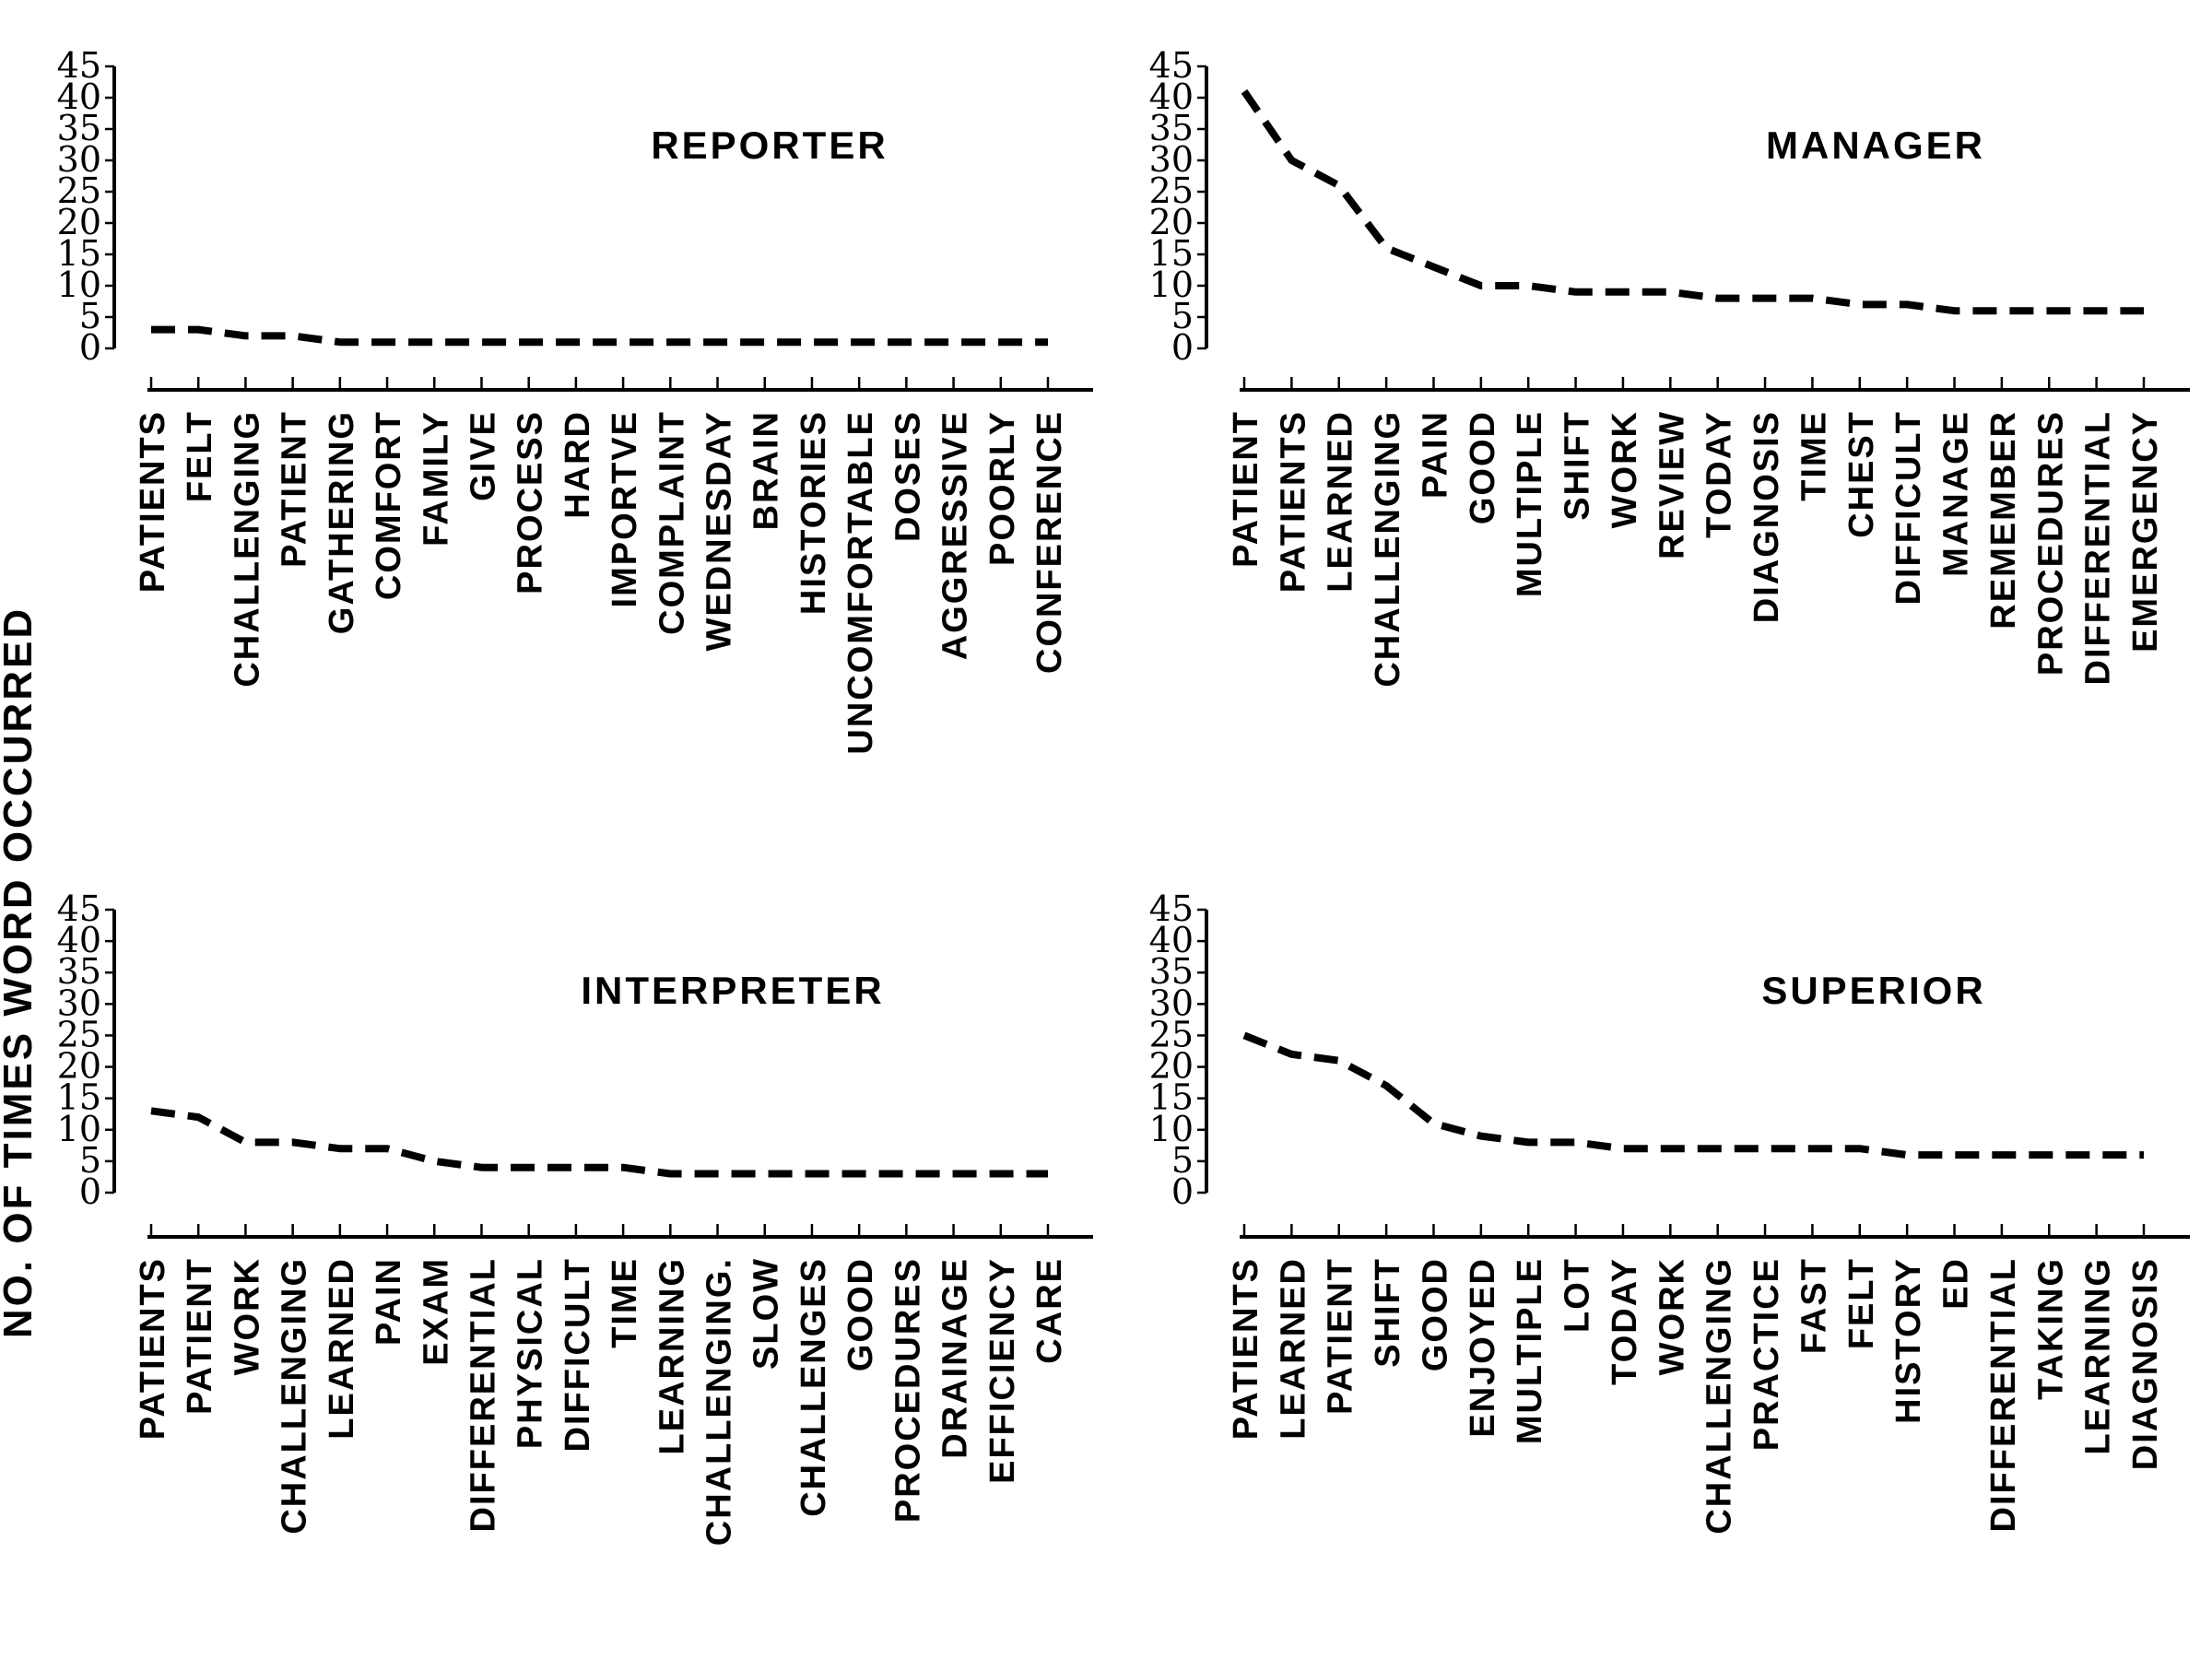  What do you see at coordinates (1956, 1283) in the screenshot?
I see `x-tick-label: ED` at bounding box center [1956, 1283].